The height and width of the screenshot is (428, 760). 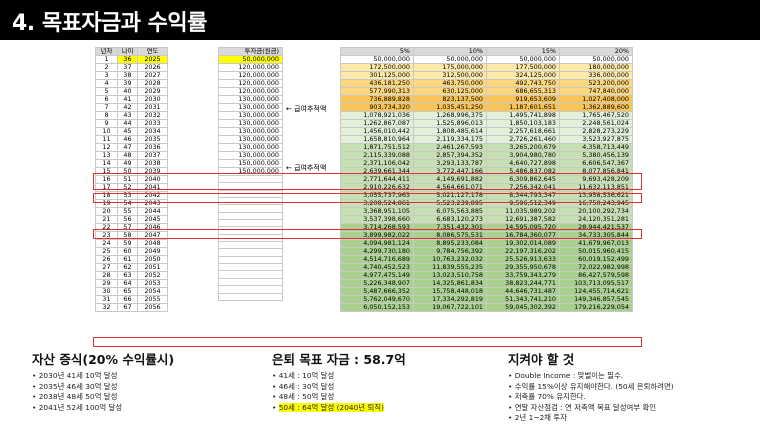 I want to click on table-cell: 2027, so click(x=152, y=75).